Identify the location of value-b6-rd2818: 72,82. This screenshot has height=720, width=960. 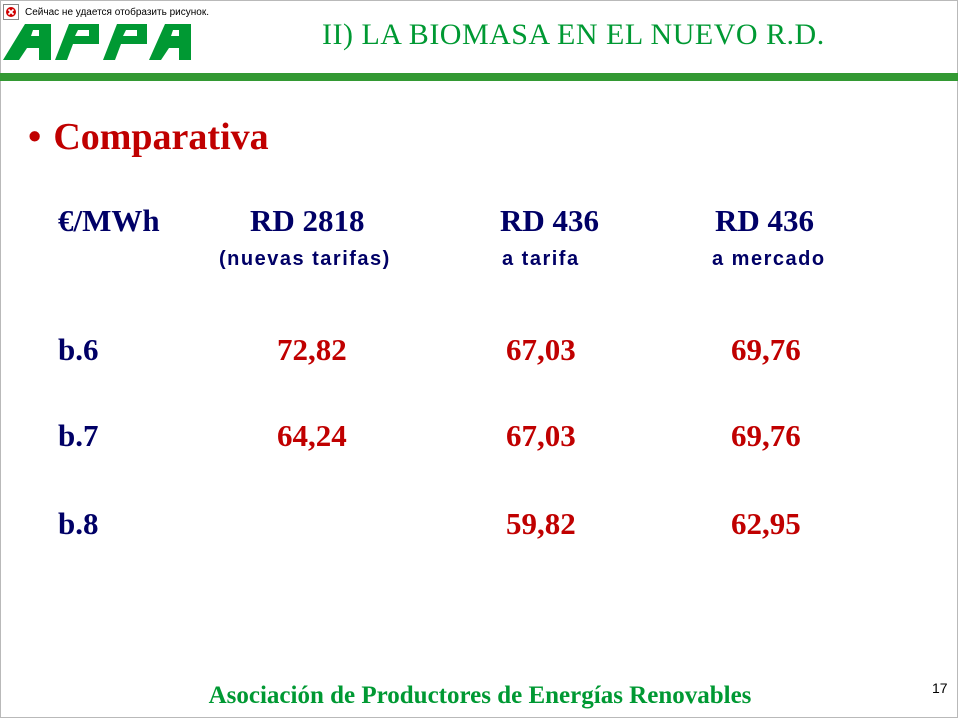
(312, 349).